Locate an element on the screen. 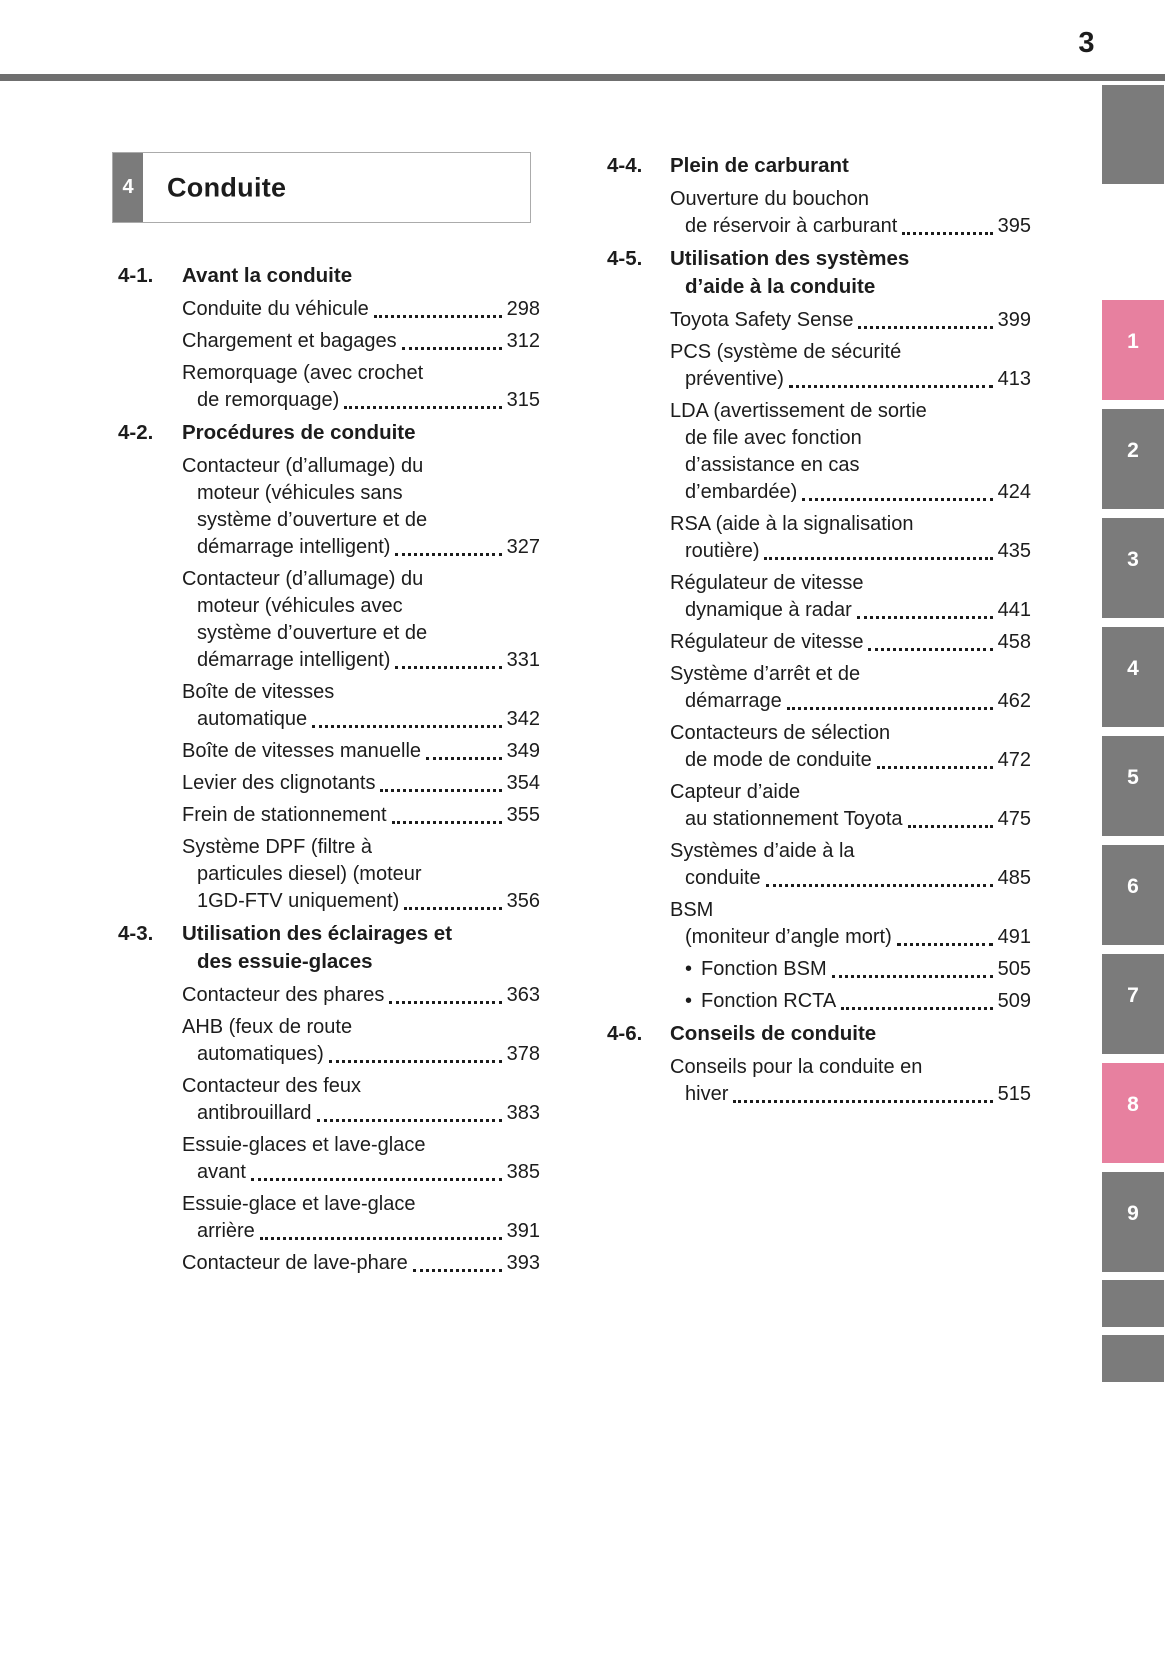 This screenshot has height=1653, width=1165. side-tab-6: 6 is located at coordinates (1133, 895).